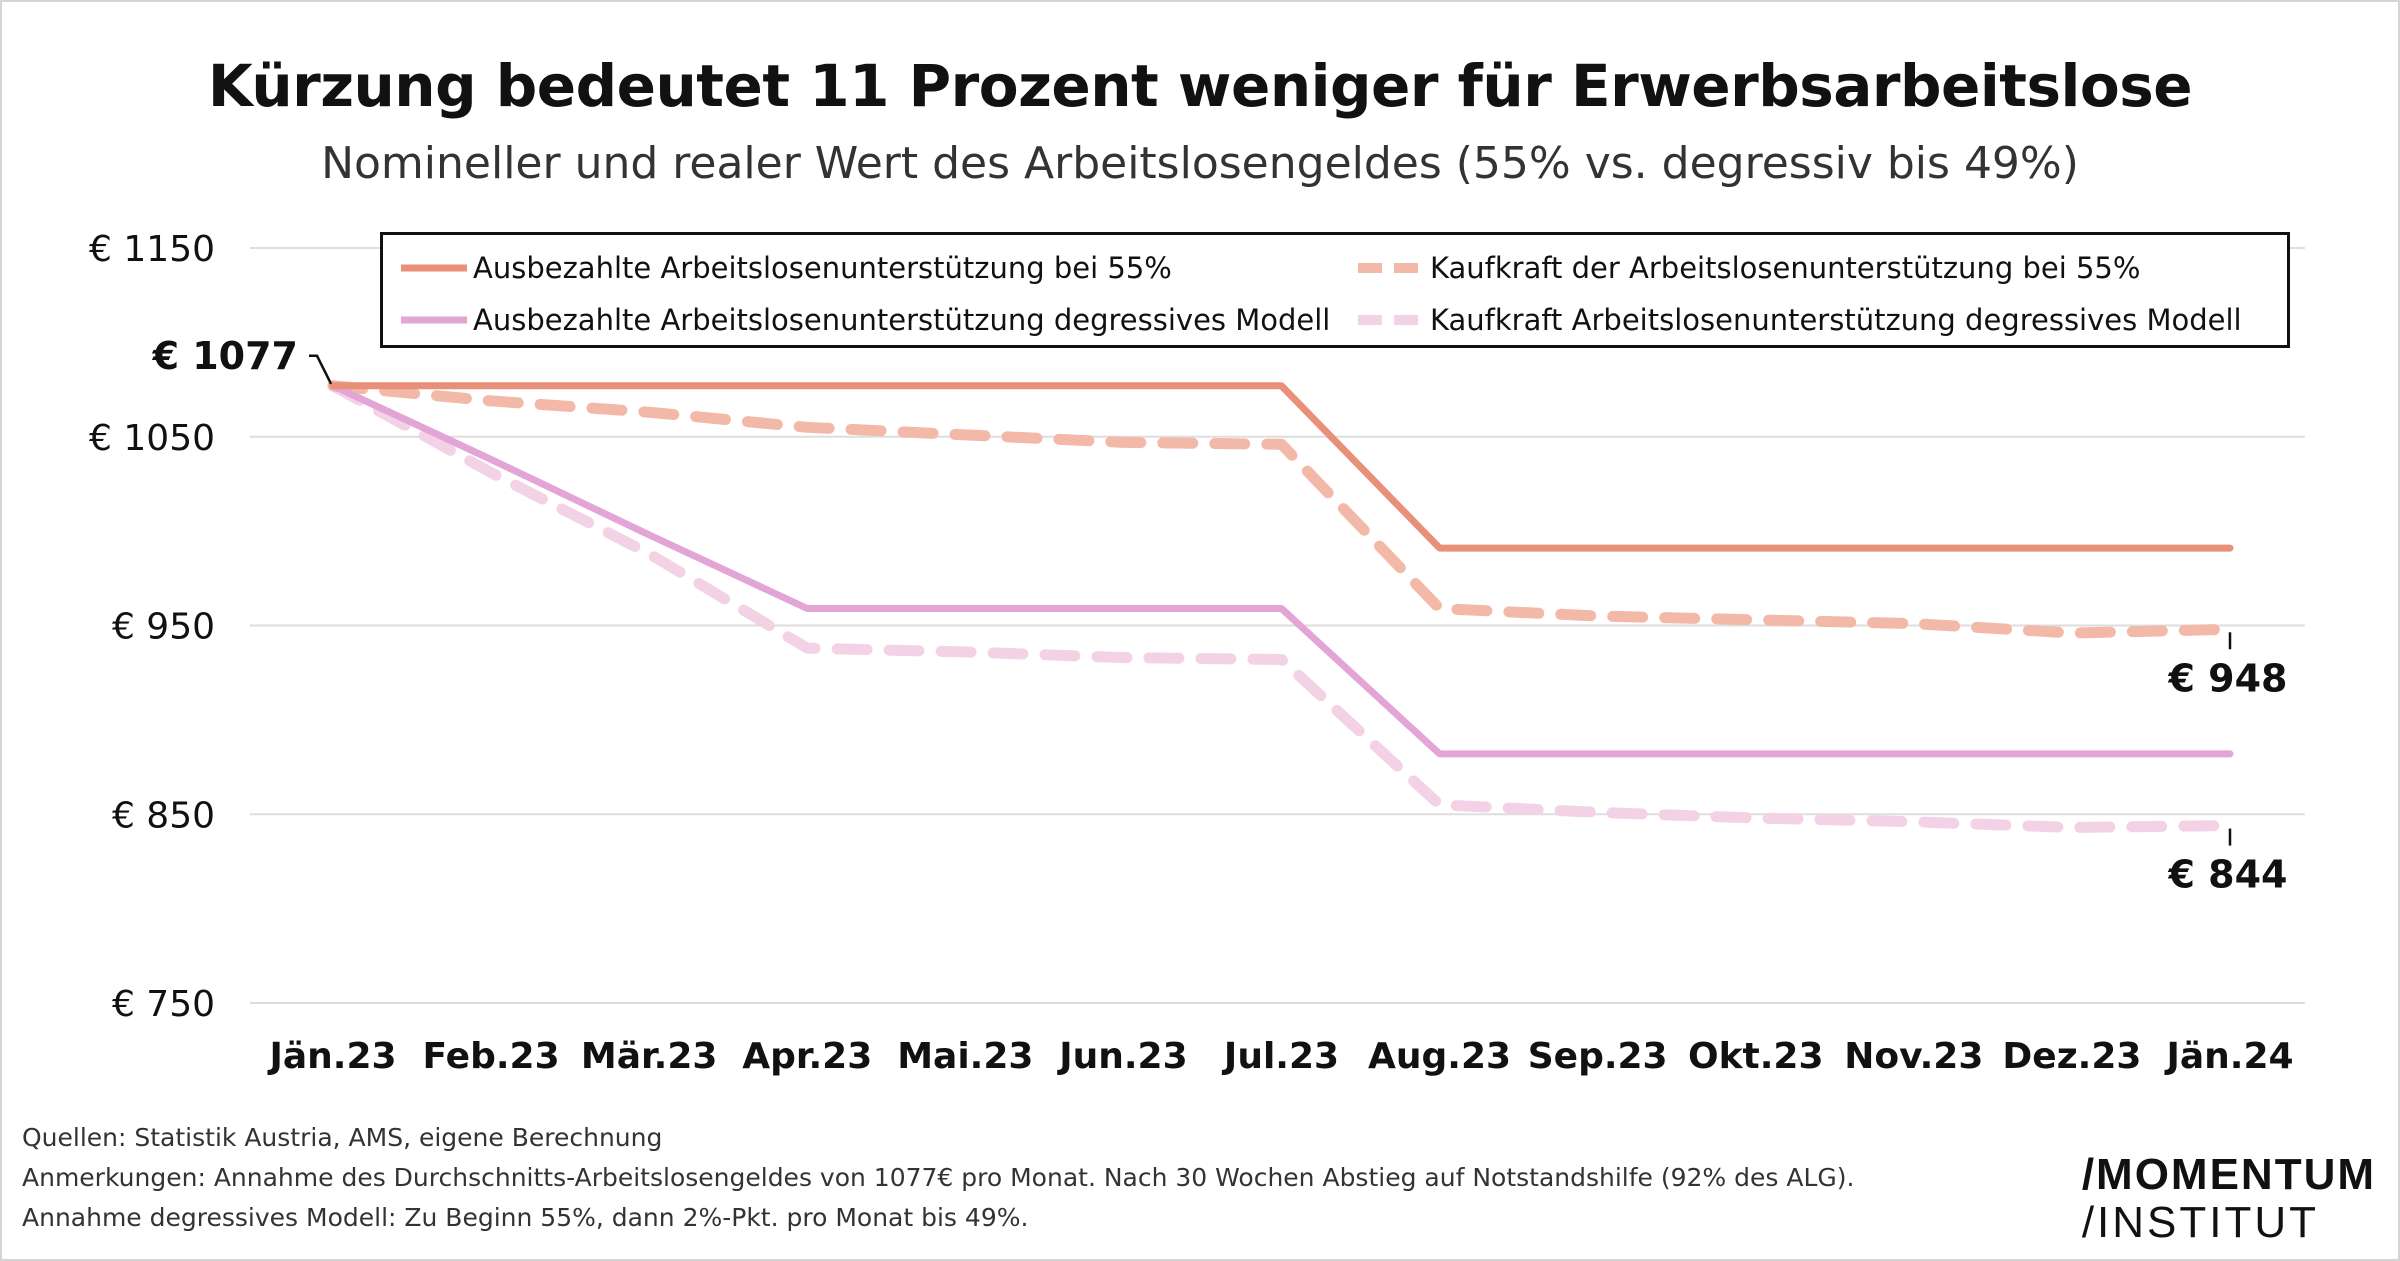  I want to click on x-tick-label: Aug.23, so click(1439, 1056).